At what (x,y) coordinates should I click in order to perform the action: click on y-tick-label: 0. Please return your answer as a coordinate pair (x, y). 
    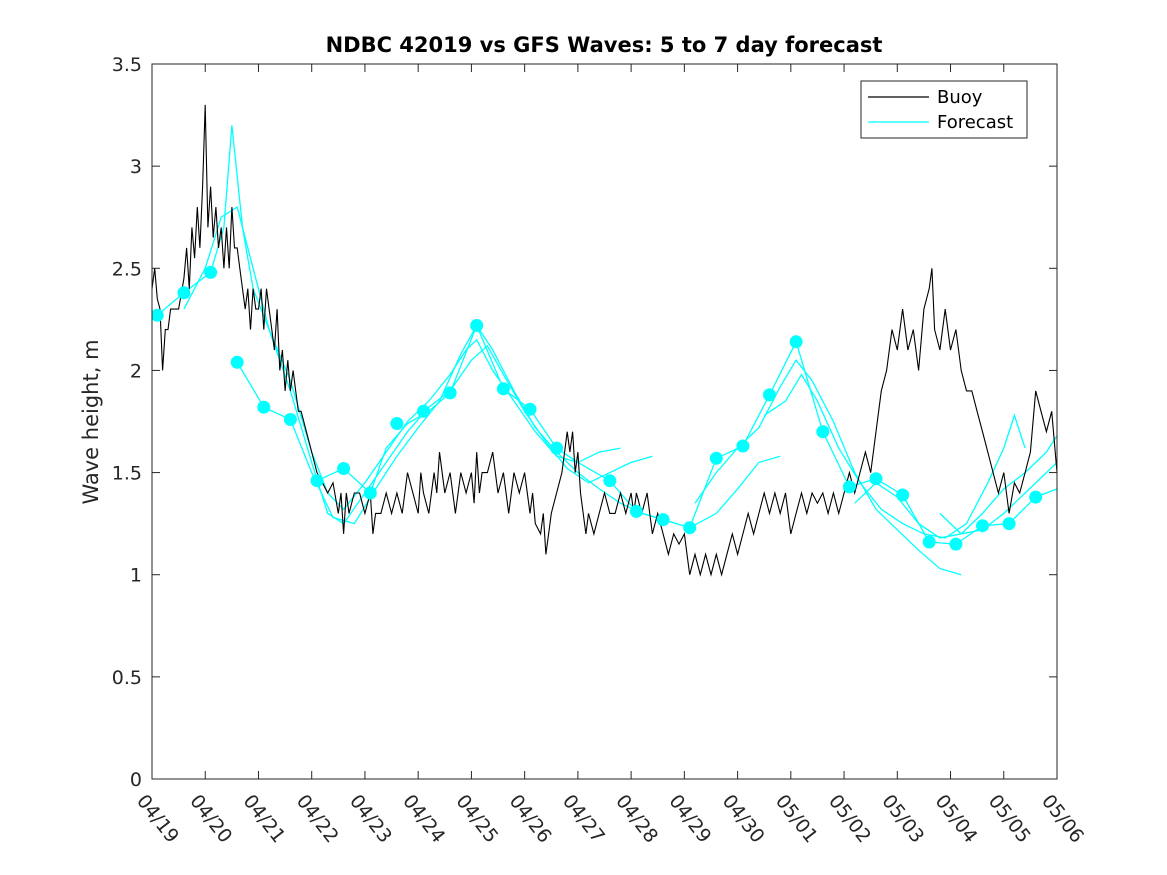
    Looking at the image, I should click on (136, 780).